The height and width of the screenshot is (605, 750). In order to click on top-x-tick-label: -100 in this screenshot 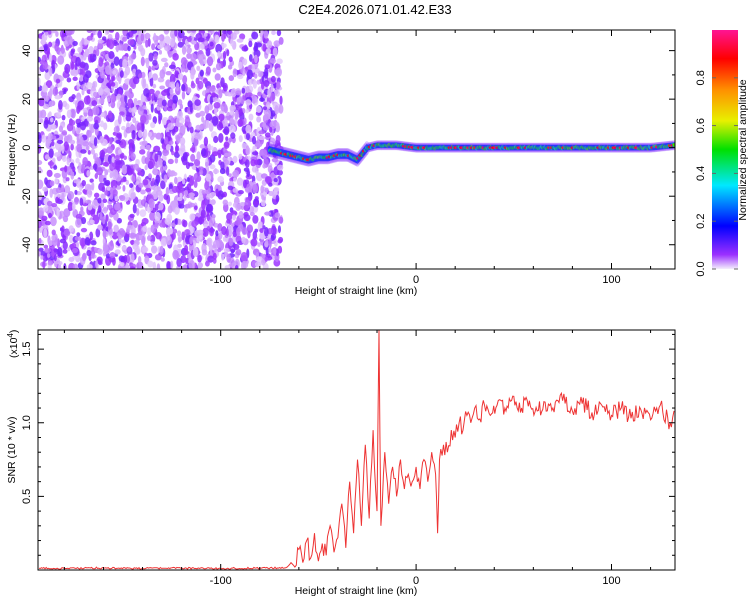, I will do `click(221, 280)`.